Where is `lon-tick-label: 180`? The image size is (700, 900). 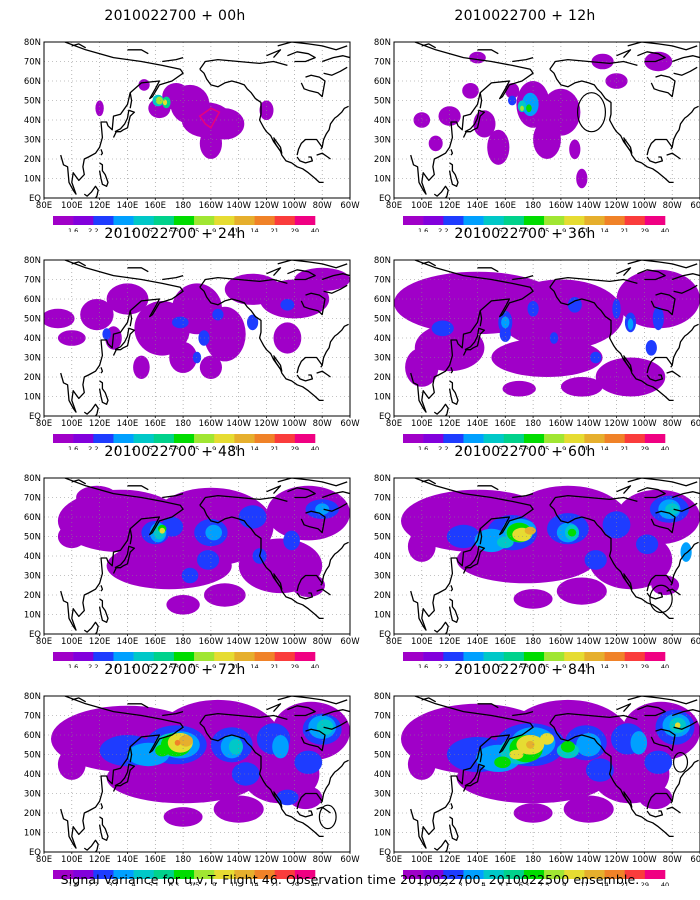 lon-tick-label: 180 is located at coordinates (533, 206).